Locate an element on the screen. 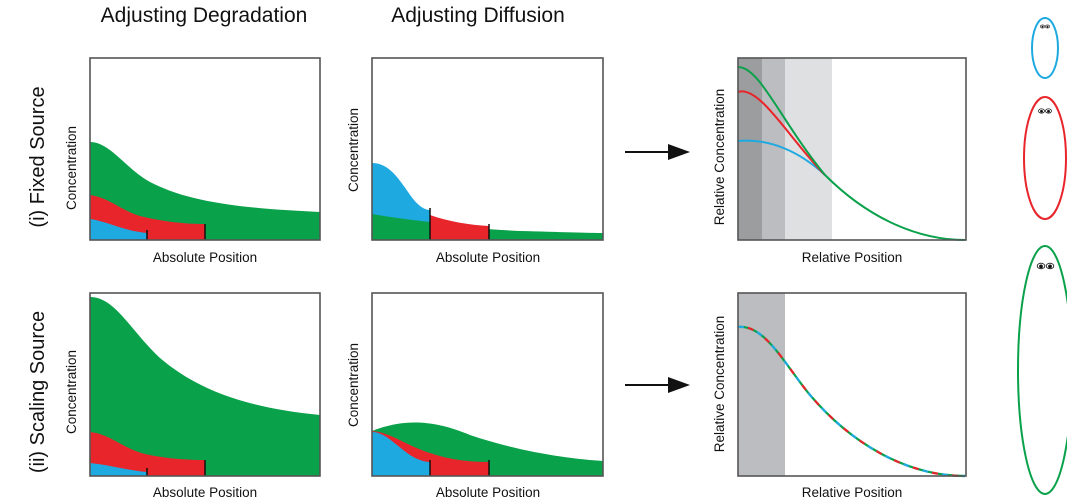  panel-scaling-diffusion: Concentration Absolute Position is located at coordinates (475, 396).